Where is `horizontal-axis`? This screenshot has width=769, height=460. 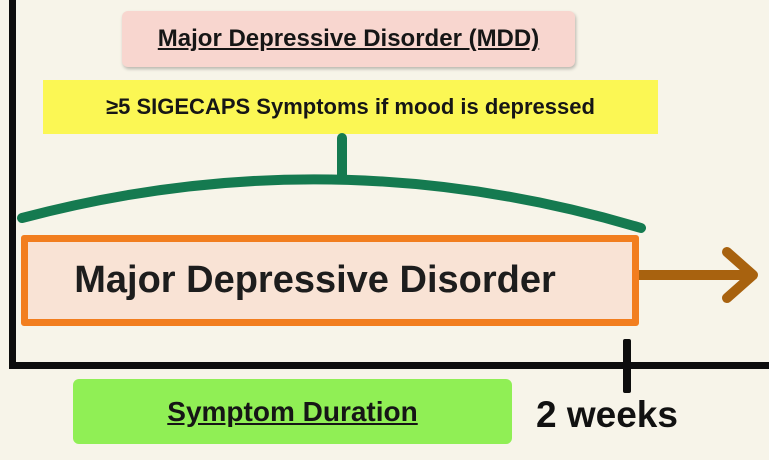
horizontal-axis is located at coordinates (389, 365).